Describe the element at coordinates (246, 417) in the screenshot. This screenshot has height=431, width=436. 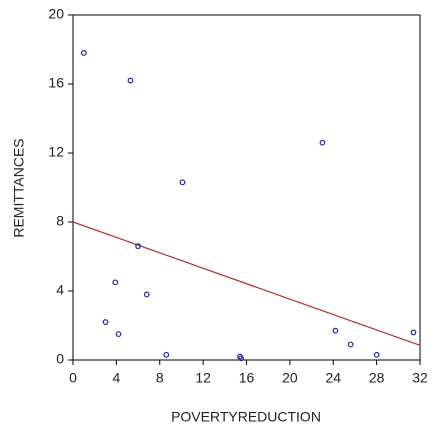
I see `x-axis-label: POVERTYREDUCTION` at that location.